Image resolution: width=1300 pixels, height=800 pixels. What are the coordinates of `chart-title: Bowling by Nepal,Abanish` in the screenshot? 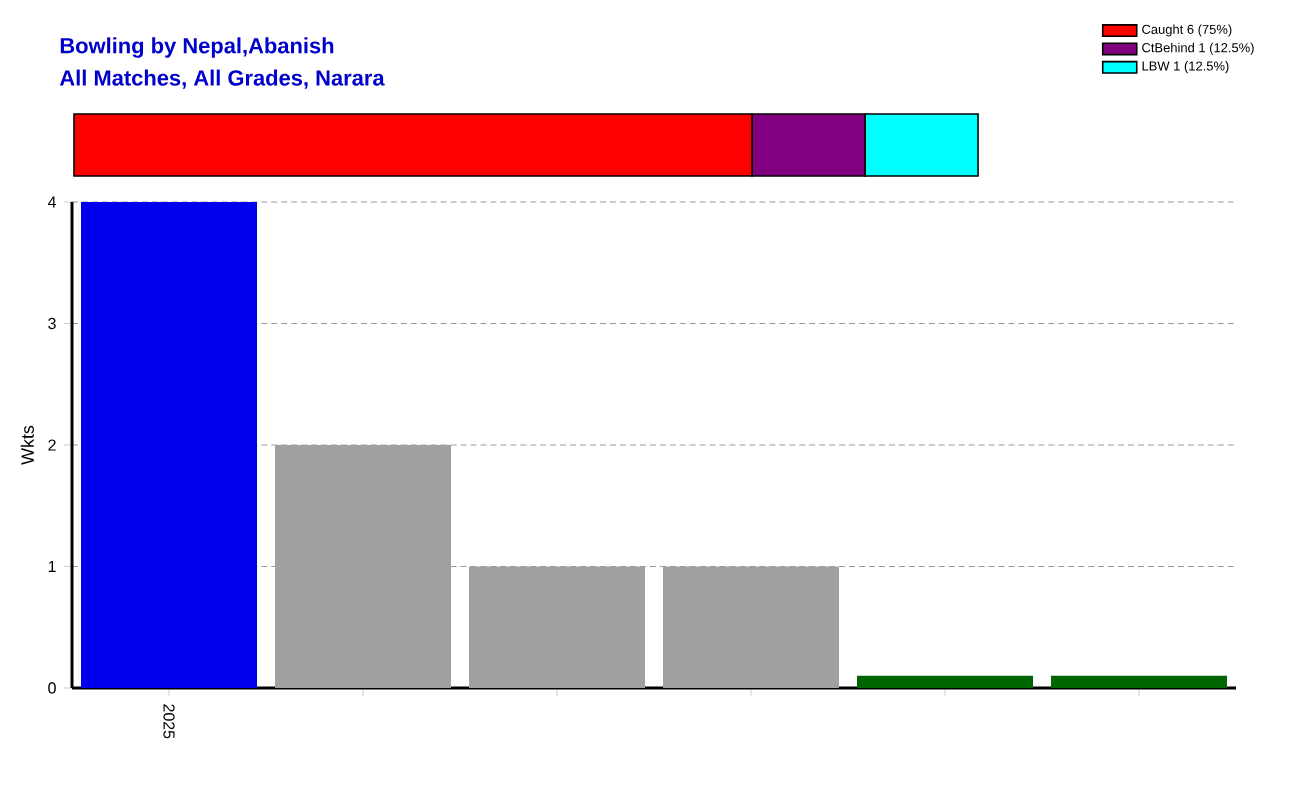 It's located at (197, 47).